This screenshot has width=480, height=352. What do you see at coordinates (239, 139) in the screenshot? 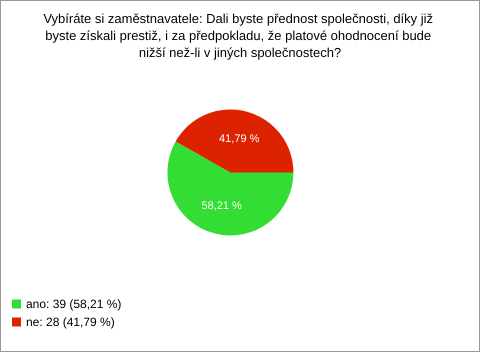
I see `data-label: 41,79 %` at bounding box center [239, 139].